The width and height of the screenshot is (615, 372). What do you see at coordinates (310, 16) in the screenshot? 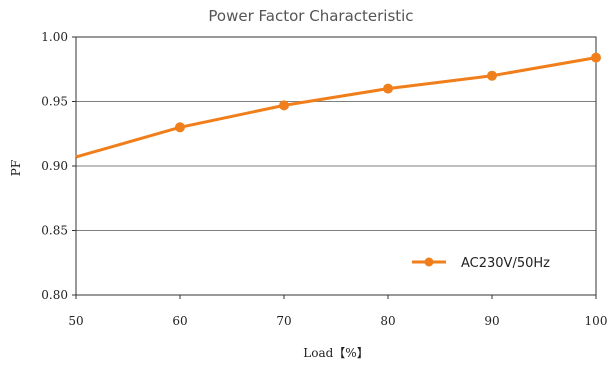
I see `chart-title: Power Factor Characteristic` at bounding box center [310, 16].